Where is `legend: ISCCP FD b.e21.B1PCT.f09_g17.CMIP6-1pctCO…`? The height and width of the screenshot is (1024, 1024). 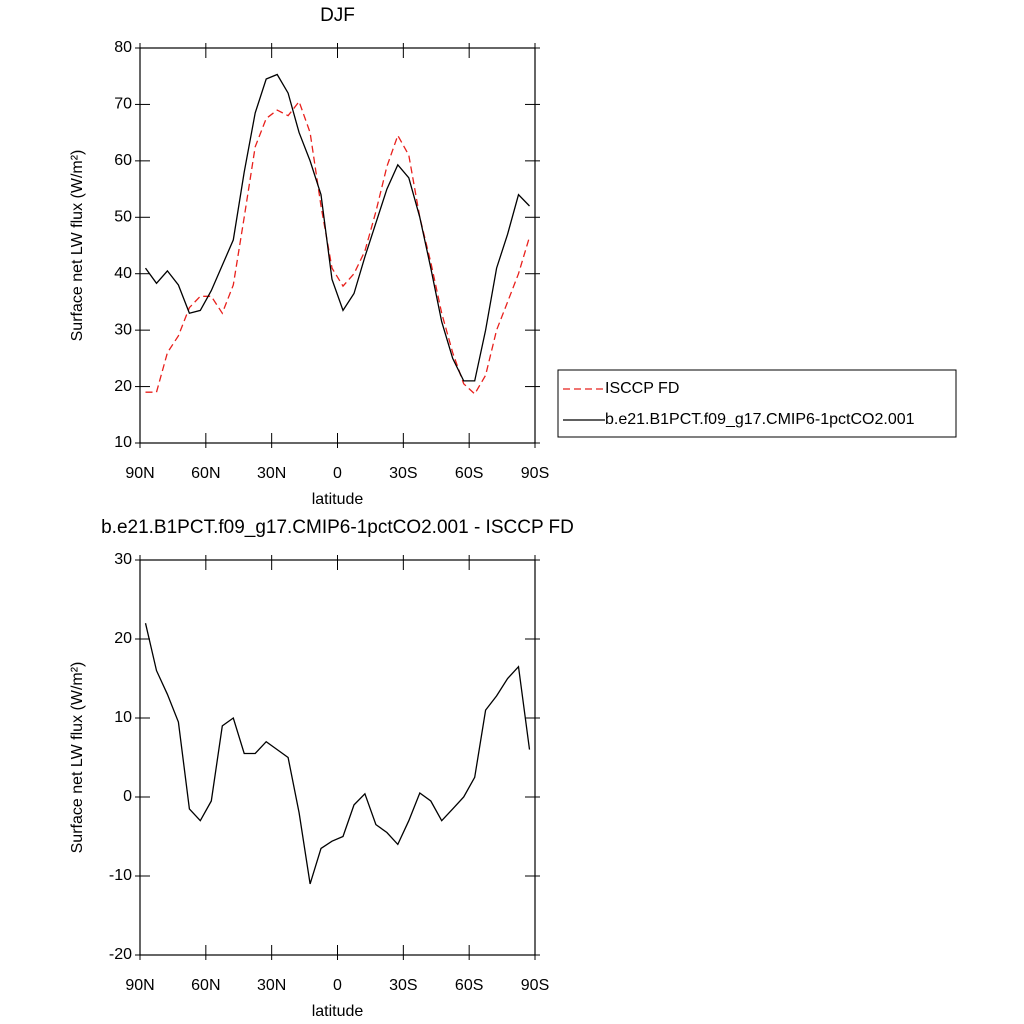
legend: ISCCP FD b.e21.B1PCT.f09_g17.CMIP6-1pctCO… is located at coordinates (757, 403).